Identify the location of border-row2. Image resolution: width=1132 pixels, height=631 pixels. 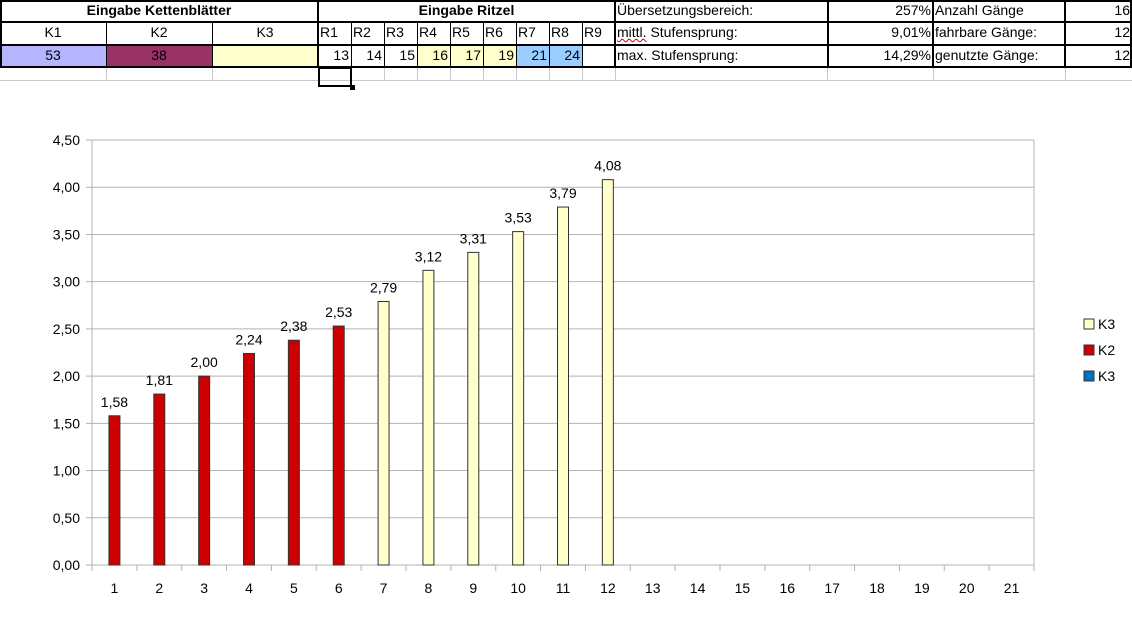
(566, 45).